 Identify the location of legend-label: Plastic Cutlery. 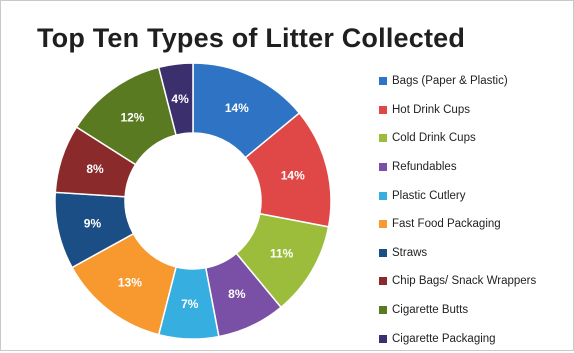
(429, 195).